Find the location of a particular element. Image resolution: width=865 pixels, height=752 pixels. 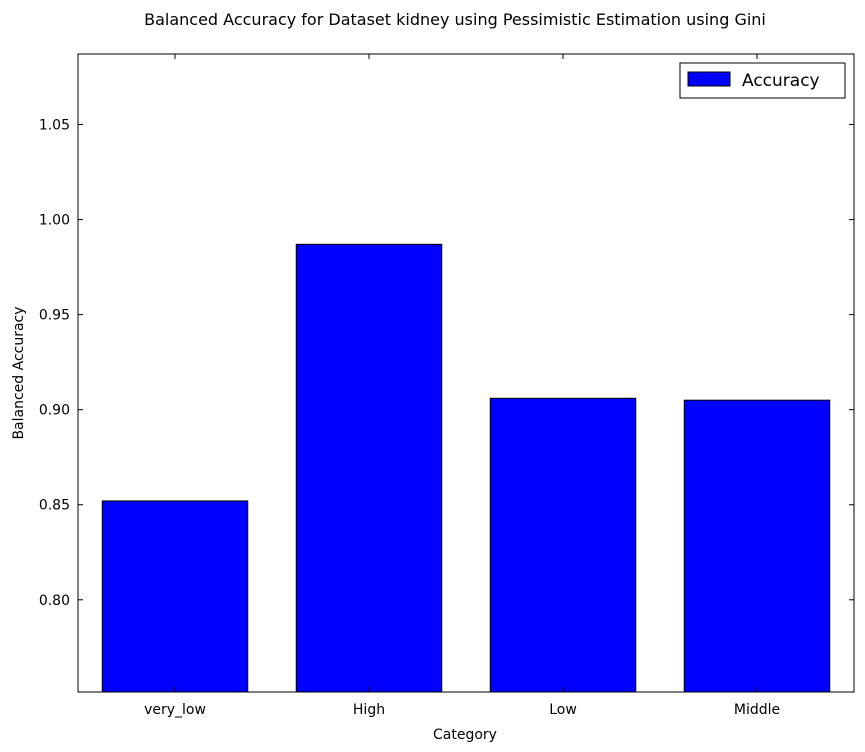

bar-high is located at coordinates (369, 468).